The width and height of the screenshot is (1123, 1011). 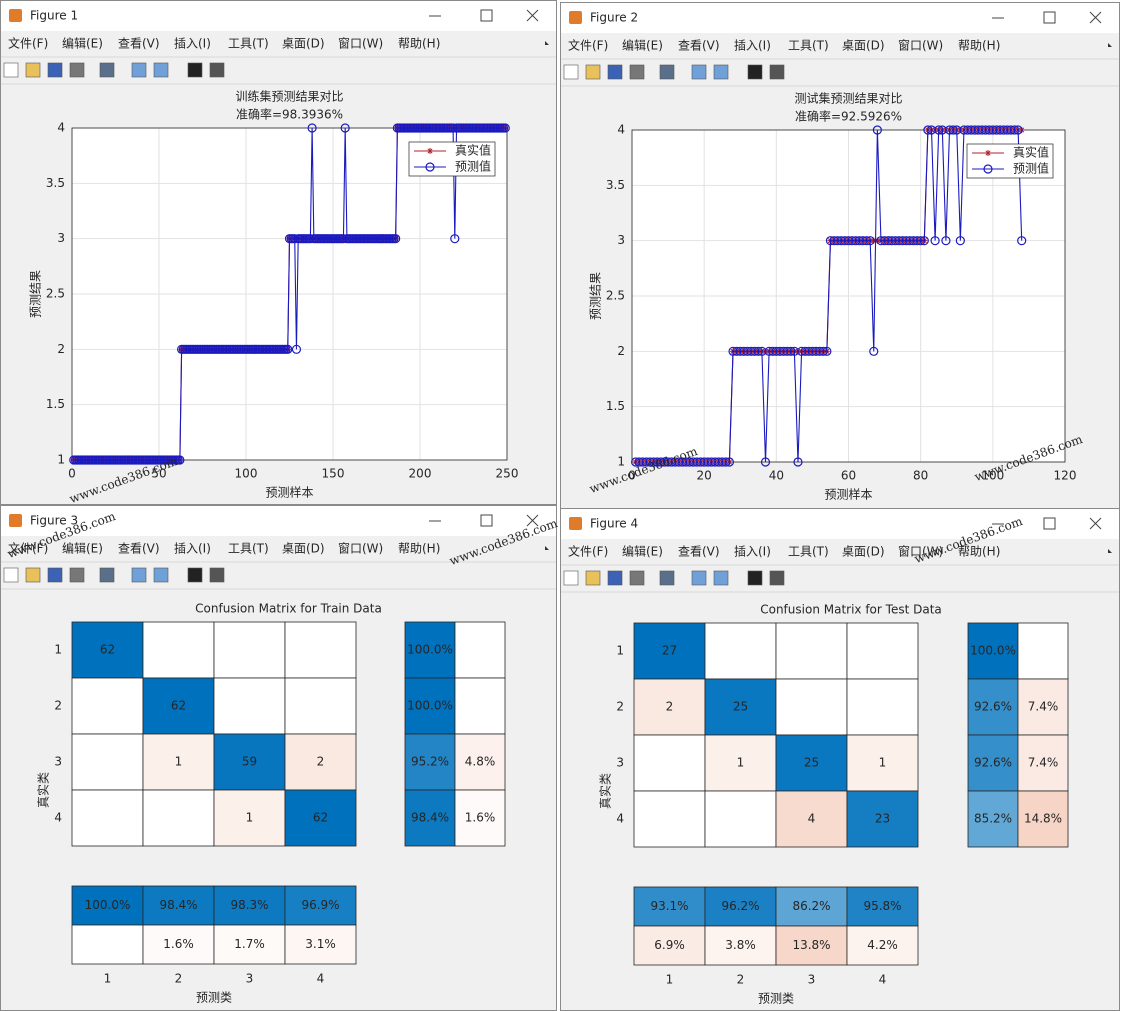 I want to click on chart-subtitle: 准确率=92.5926%, so click(x=848, y=116).